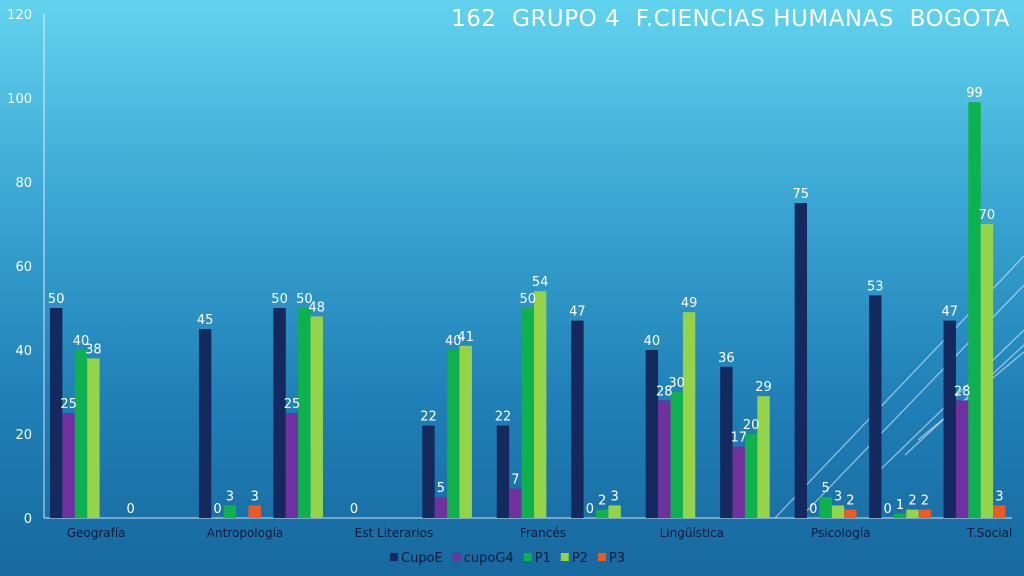  Describe the element at coordinates (205, 320) in the screenshot. I see `data-label: 45` at that location.